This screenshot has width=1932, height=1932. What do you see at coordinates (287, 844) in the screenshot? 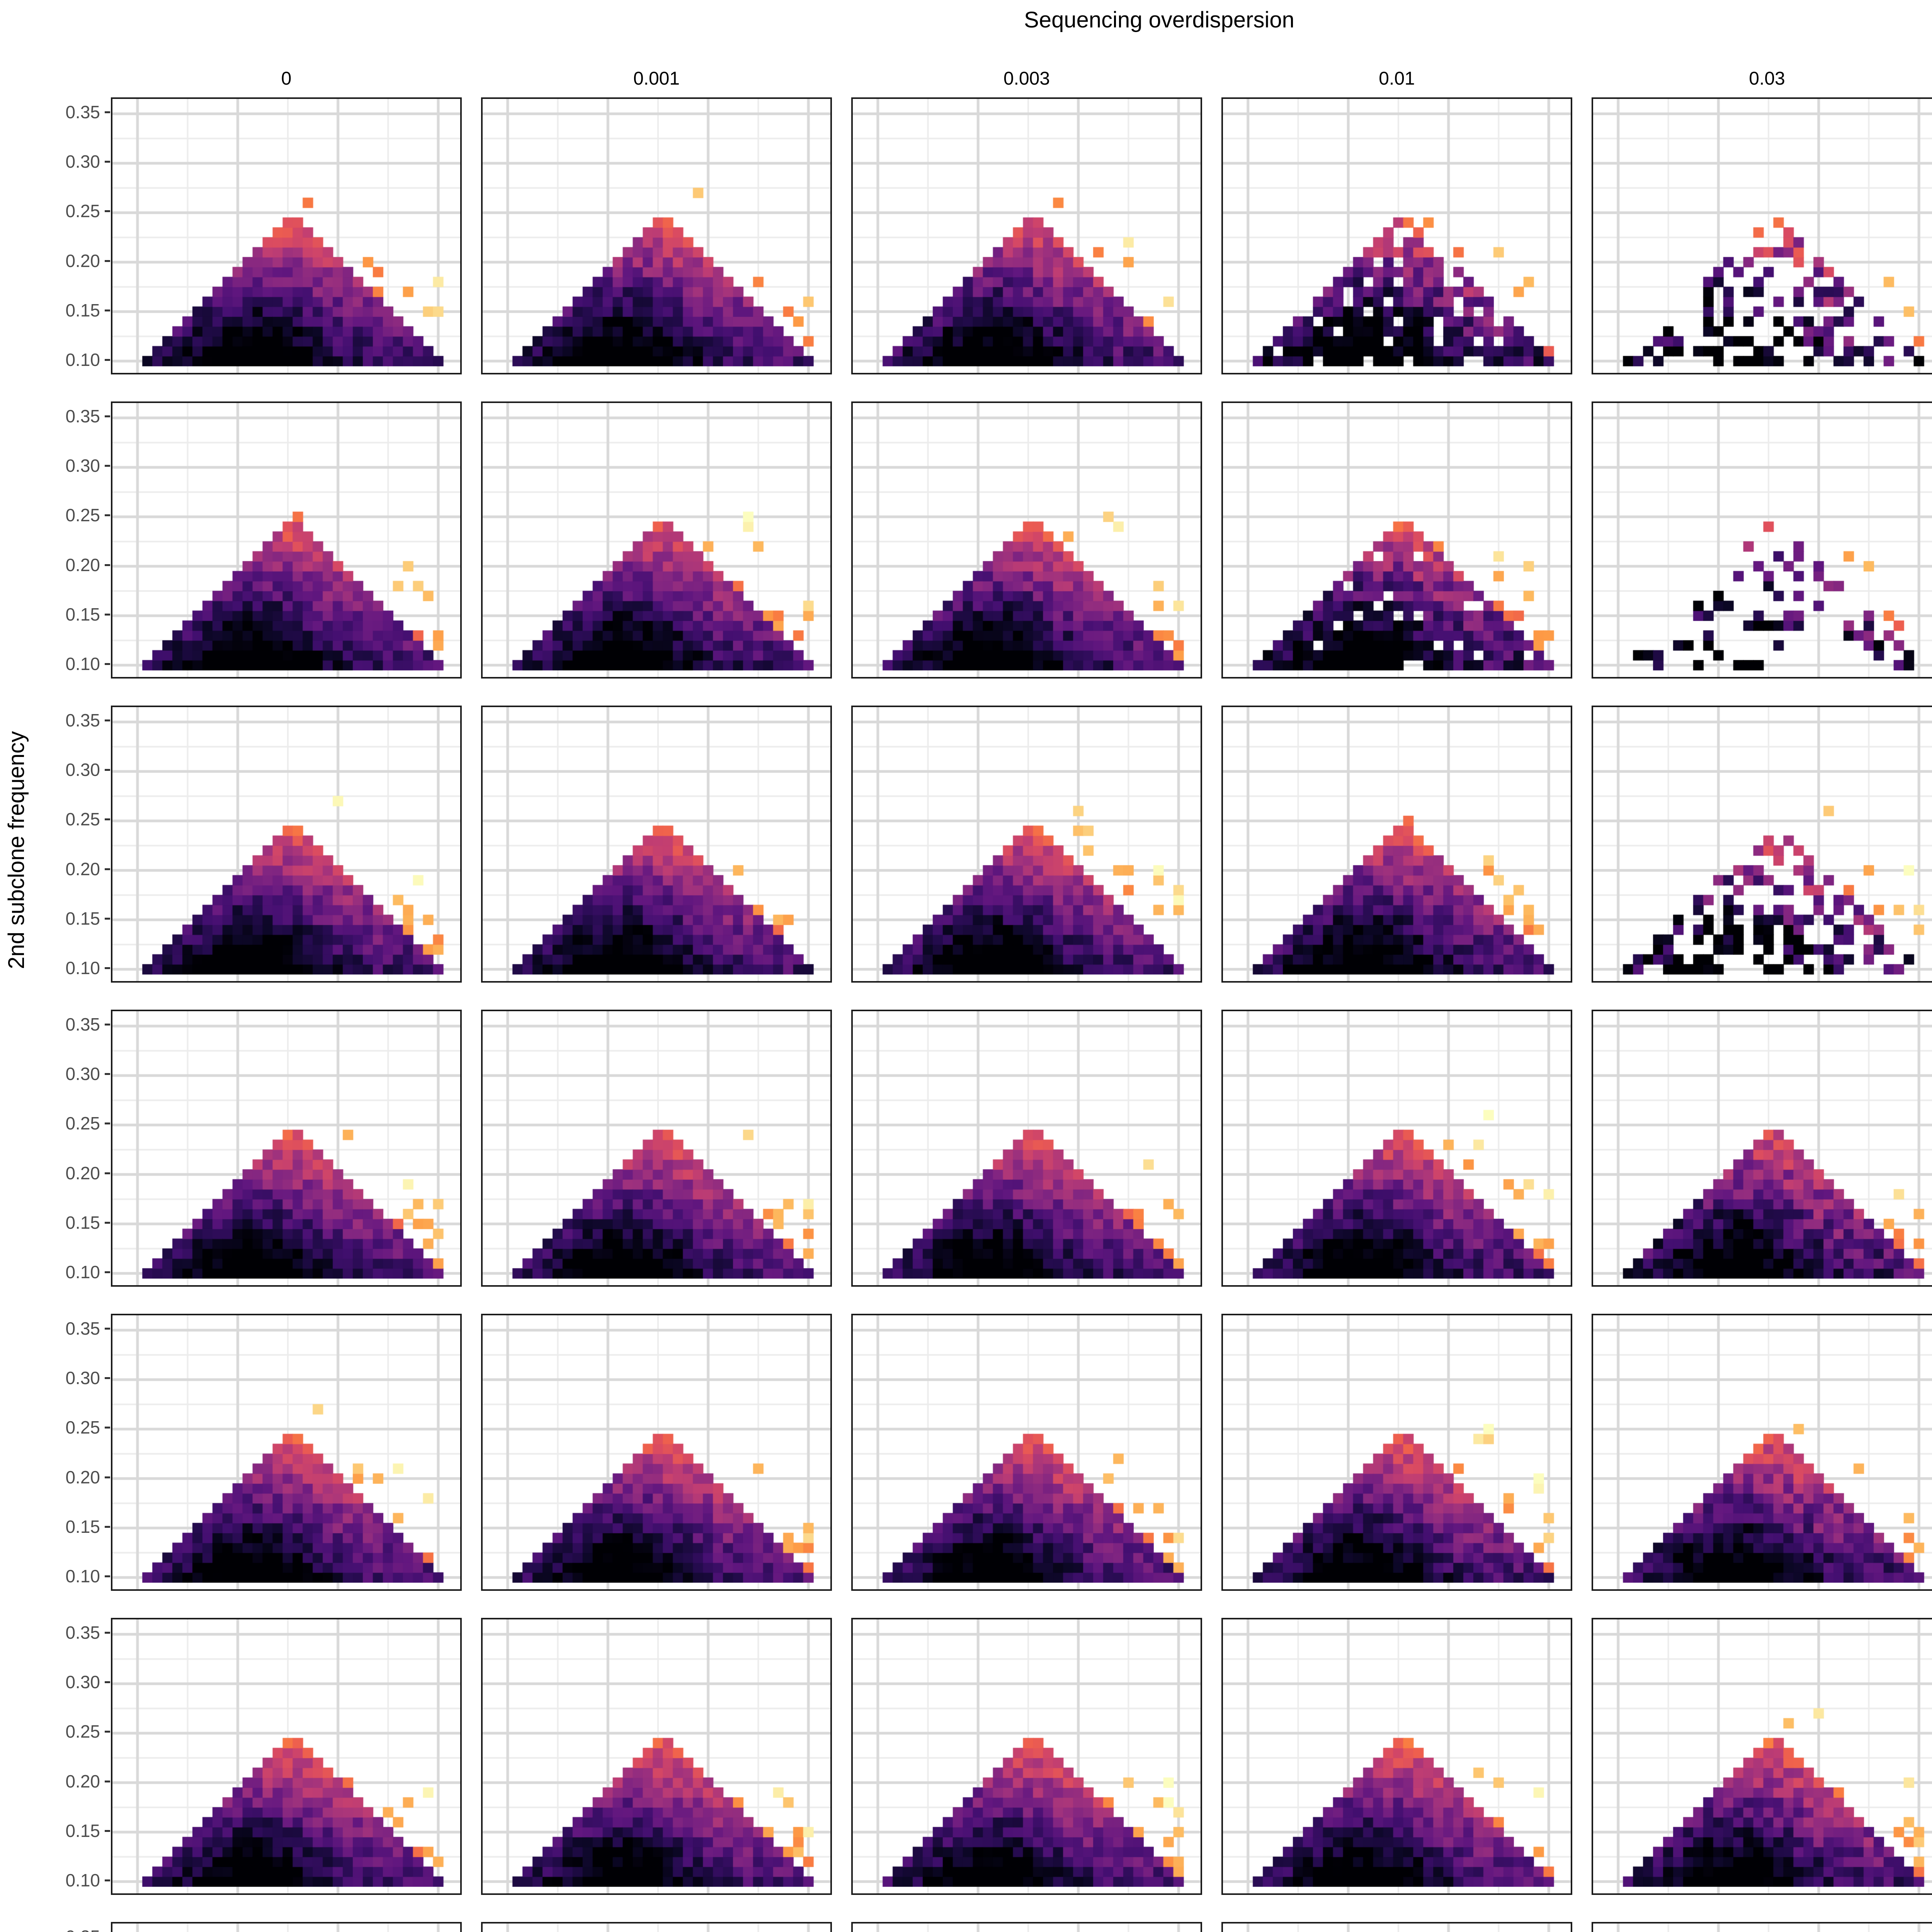
I see `facet-panel-r2-c0` at bounding box center [287, 844].